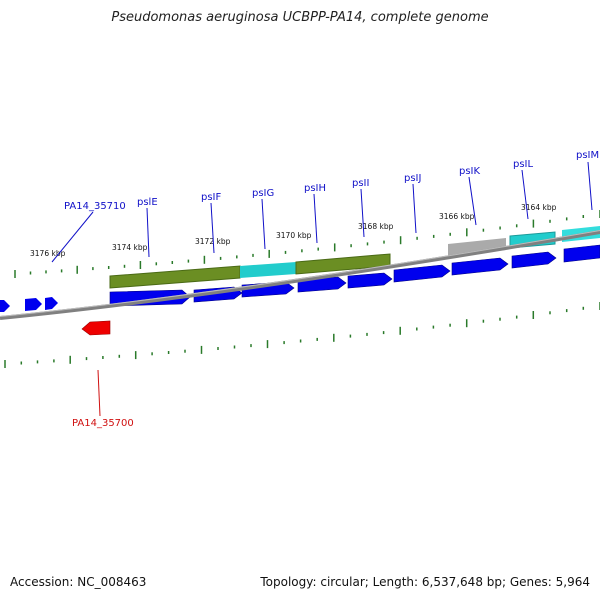  I want to click on leader-psIL, so click(525, 194).